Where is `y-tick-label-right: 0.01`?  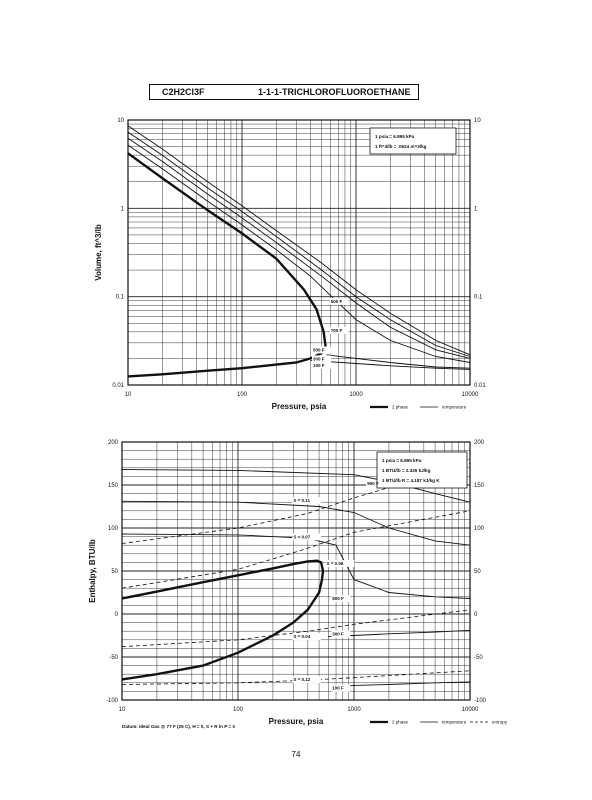 y-tick-label-right: 0.01 is located at coordinates (480, 386).